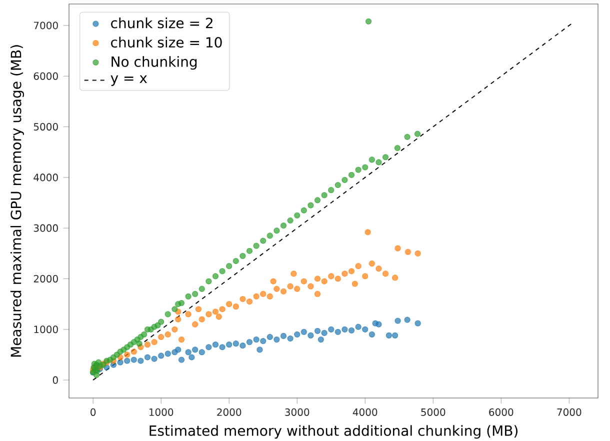  What do you see at coordinates (161, 412) in the screenshot?
I see `x-tick-label: 1000` at bounding box center [161, 412].